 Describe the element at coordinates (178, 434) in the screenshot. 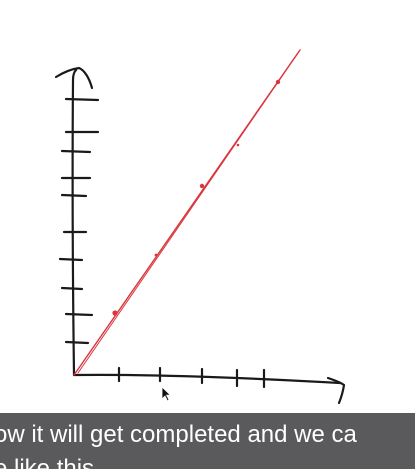

I see `caption-line: ow it will get completed and we ca` at that location.